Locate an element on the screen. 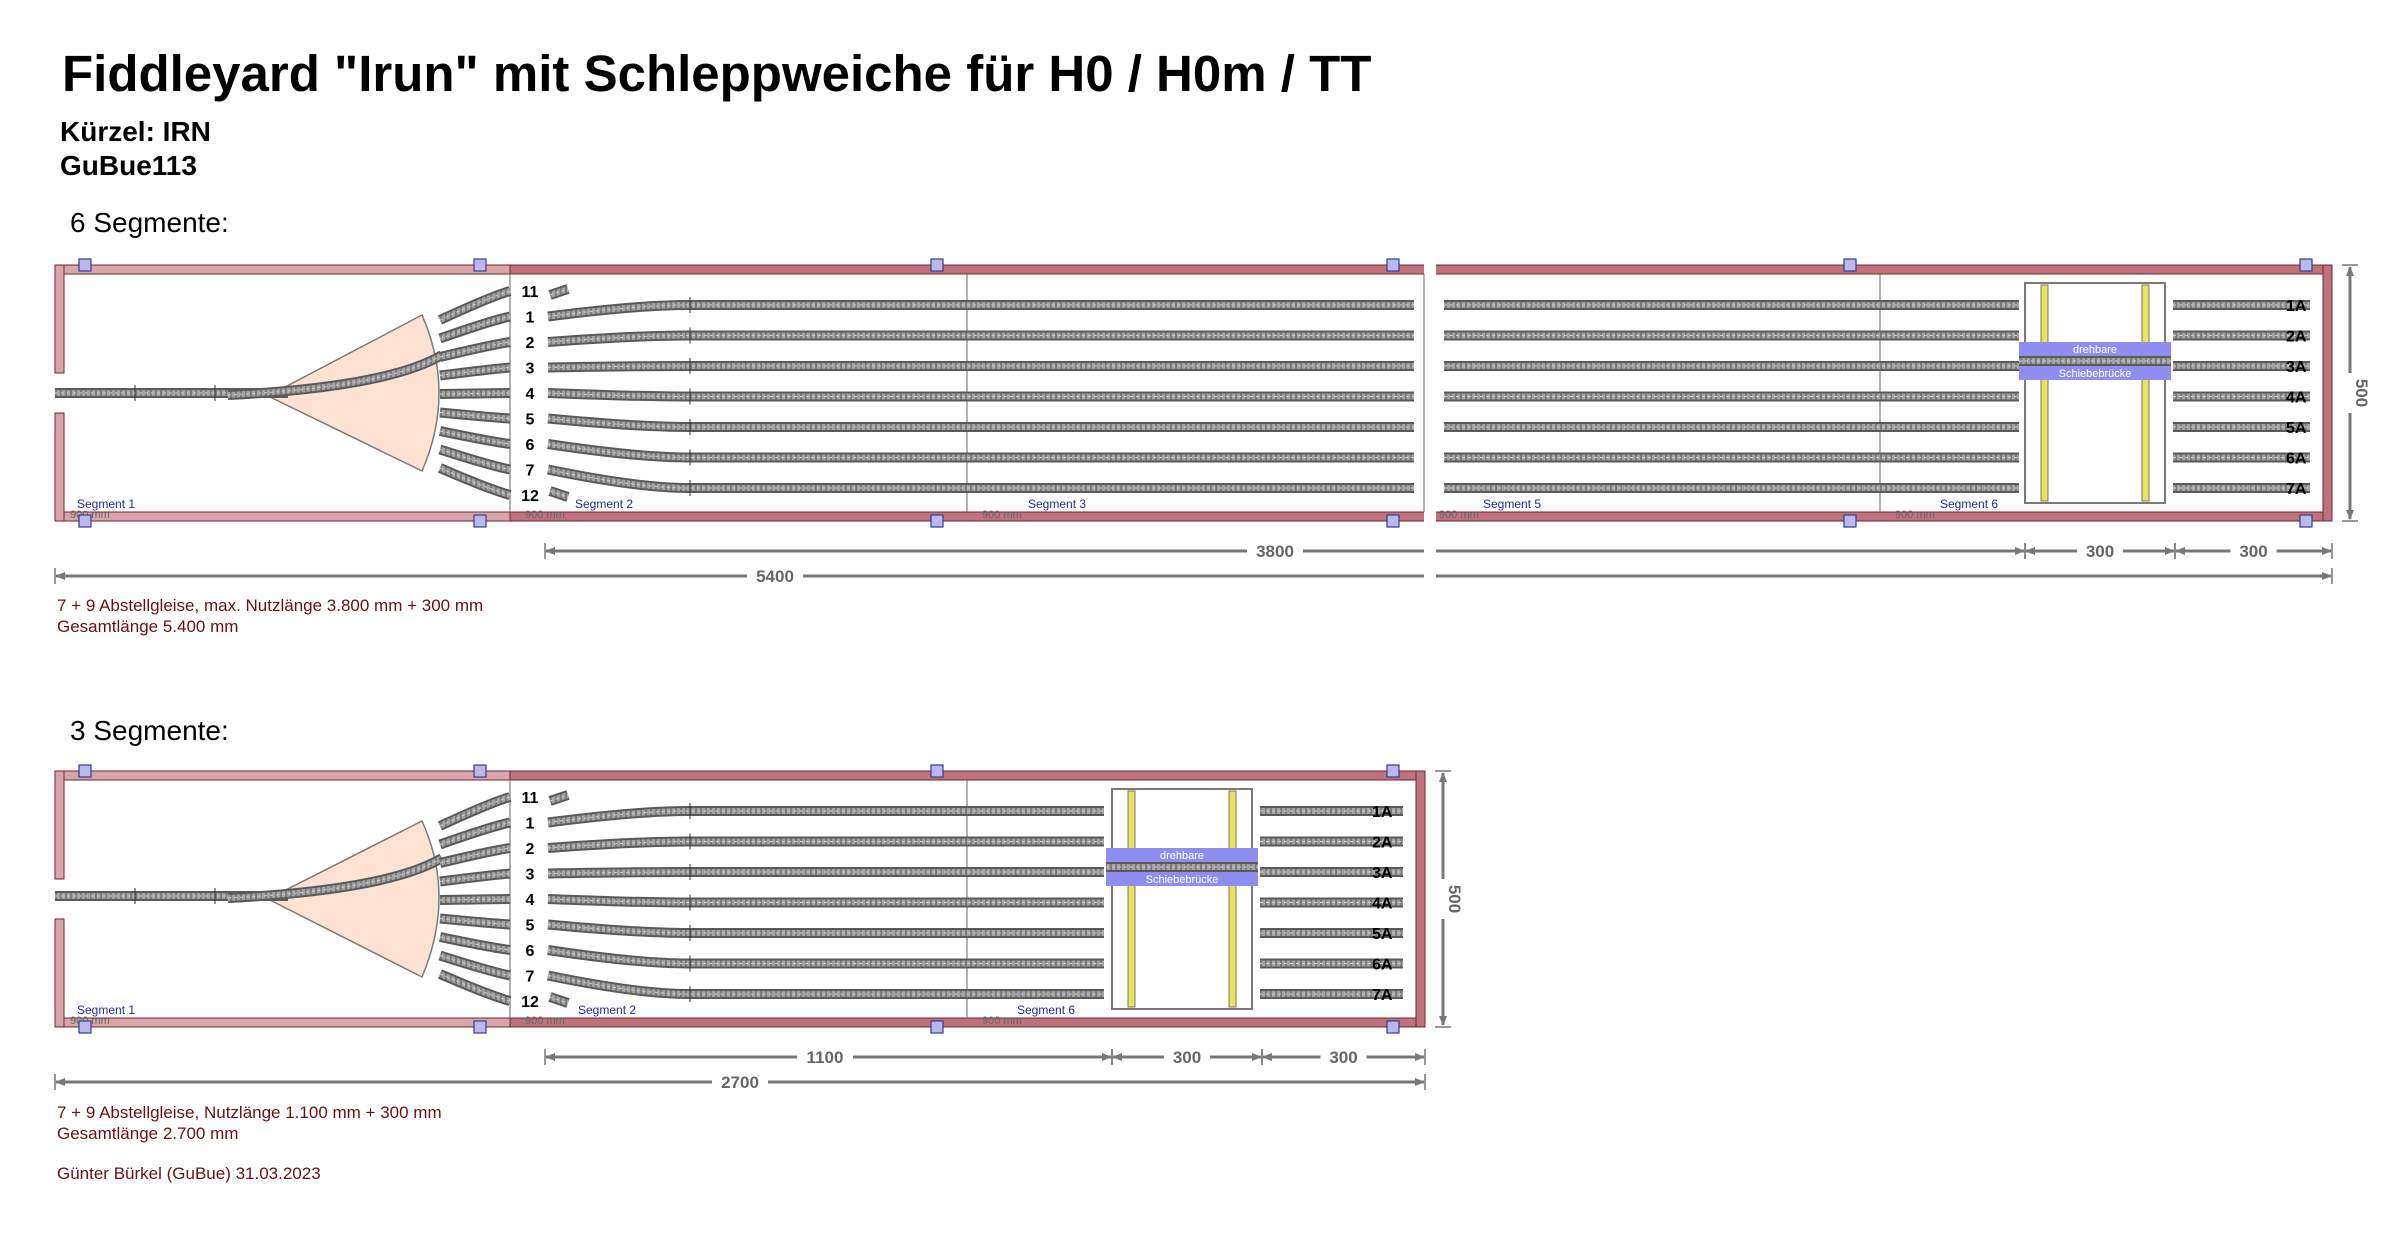 The height and width of the screenshot is (1241, 2400). dimension-label: 1100 is located at coordinates (825, 1057).